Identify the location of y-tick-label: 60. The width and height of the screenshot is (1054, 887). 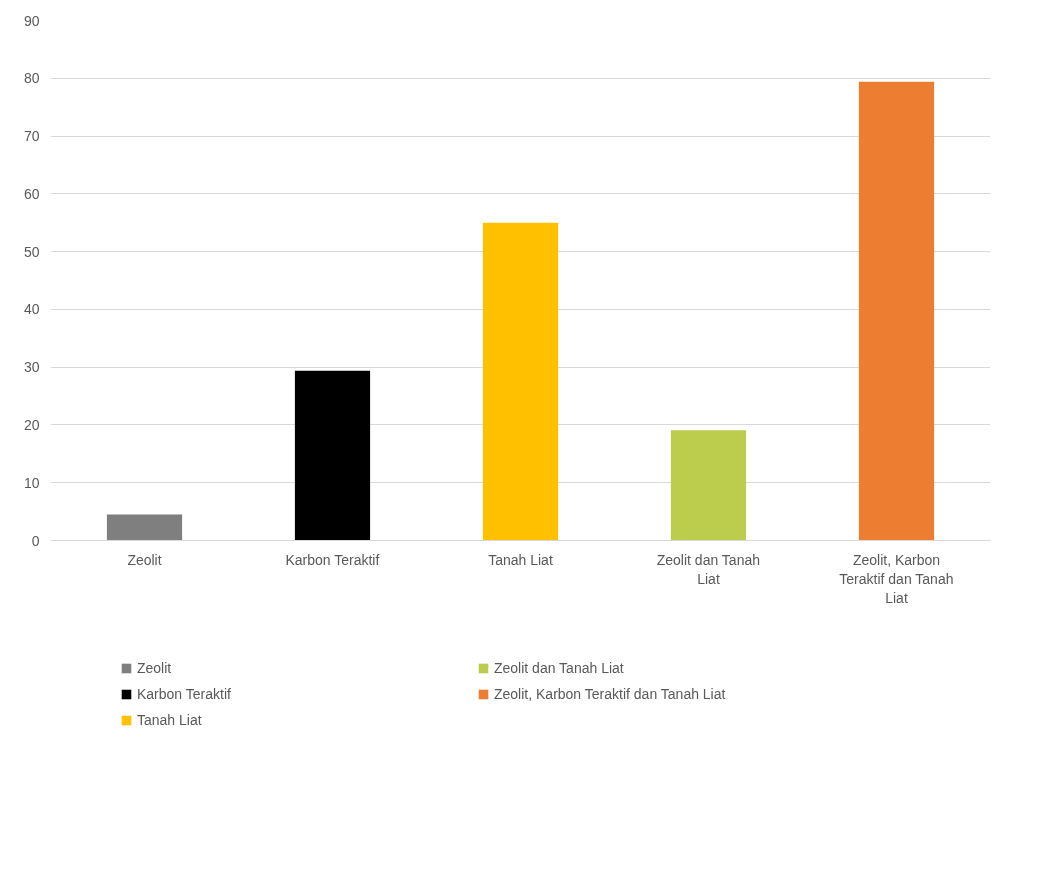
(31, 193).